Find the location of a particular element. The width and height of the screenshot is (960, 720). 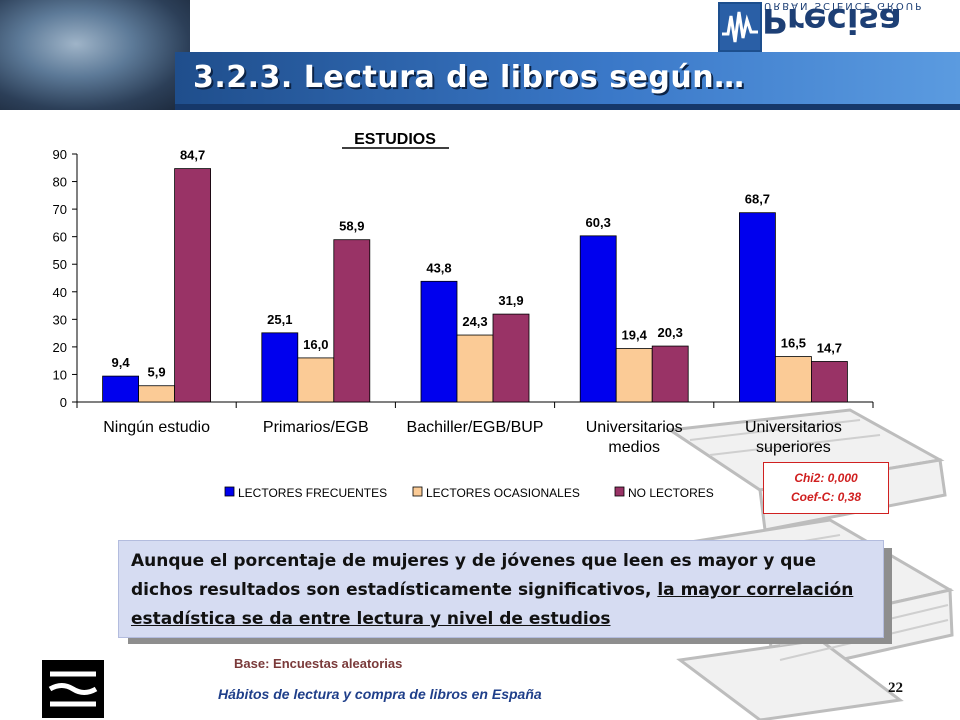

x-tick-label: Ningún estudio is located at coordinates (156, 427).